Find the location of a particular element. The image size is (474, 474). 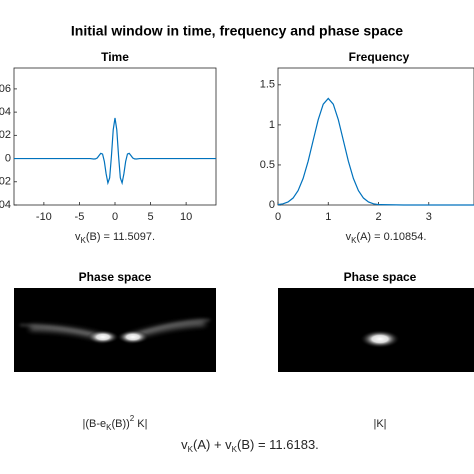

x-axis-label: vK(A) = 0.10854. is located at coordinates (386, 238).